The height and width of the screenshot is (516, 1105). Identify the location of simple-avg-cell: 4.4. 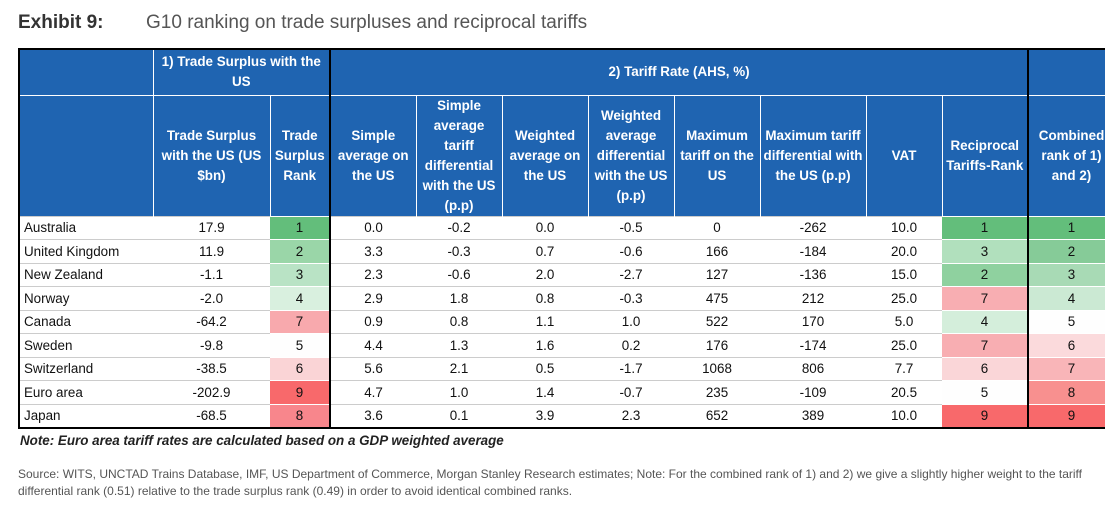
(373, 345).